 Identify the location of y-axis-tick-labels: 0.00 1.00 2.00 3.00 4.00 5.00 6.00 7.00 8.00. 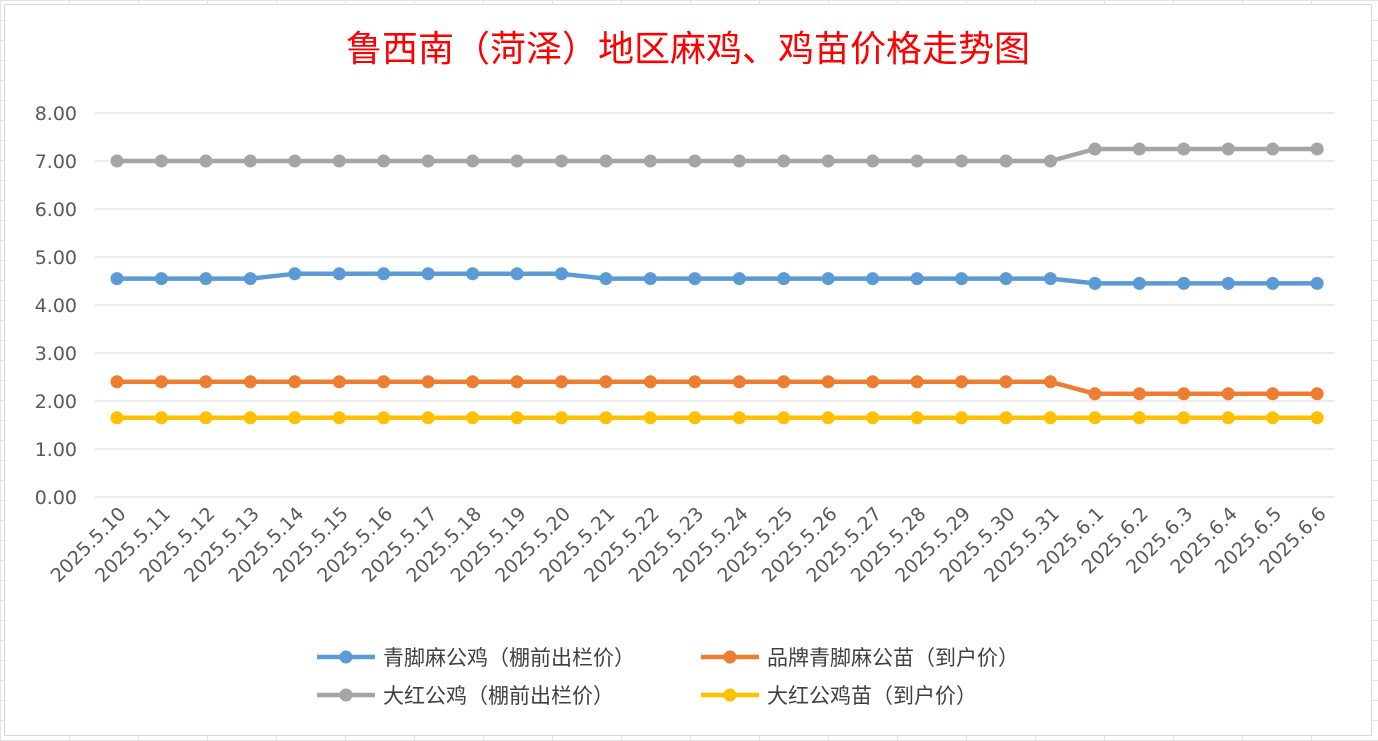
(56, 306).